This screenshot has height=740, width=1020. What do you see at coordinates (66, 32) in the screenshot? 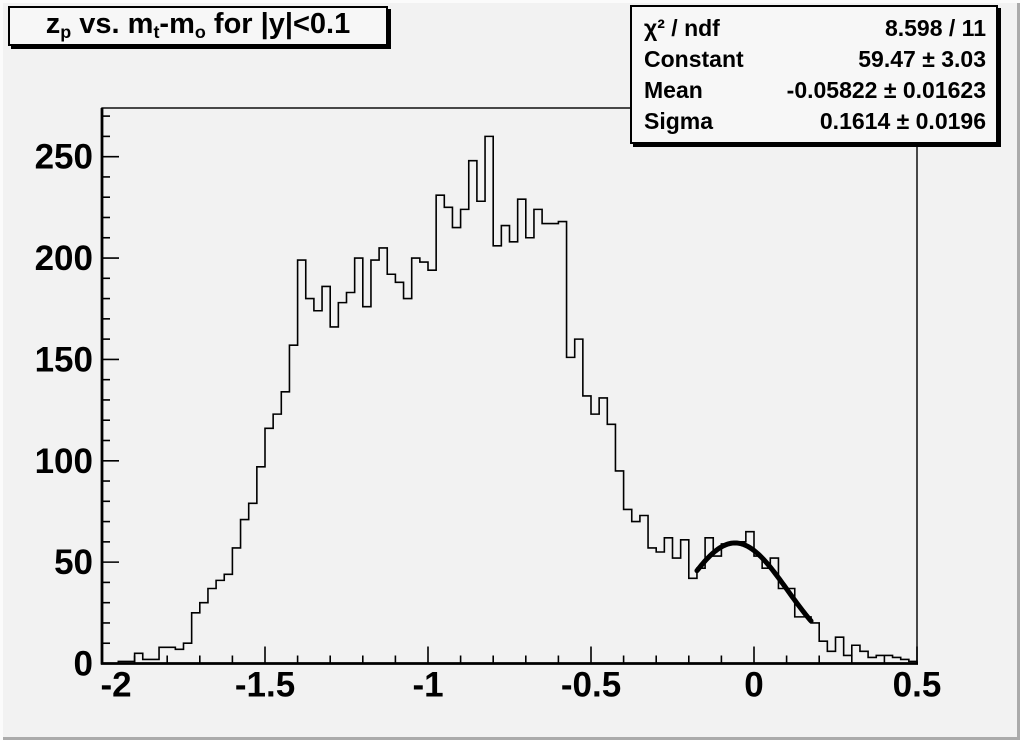
I see `title-sub: p` at bounding box center [66, 32].